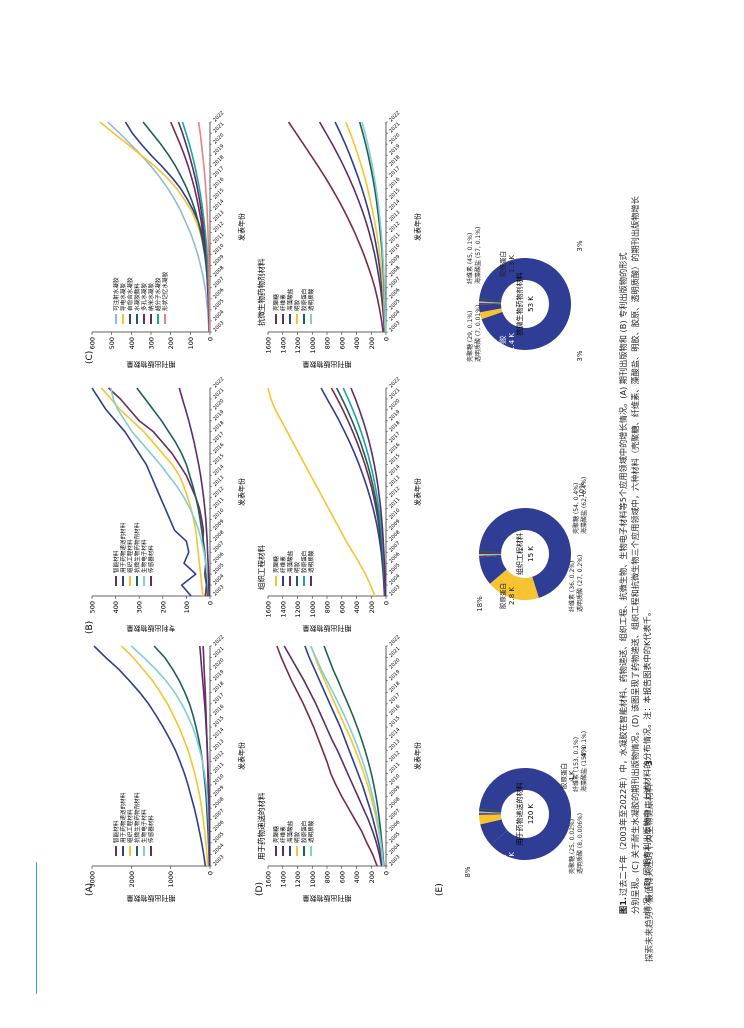 The image size is (744, 1028). I want to click on y-tick-label: 3000, so click(93, 879).